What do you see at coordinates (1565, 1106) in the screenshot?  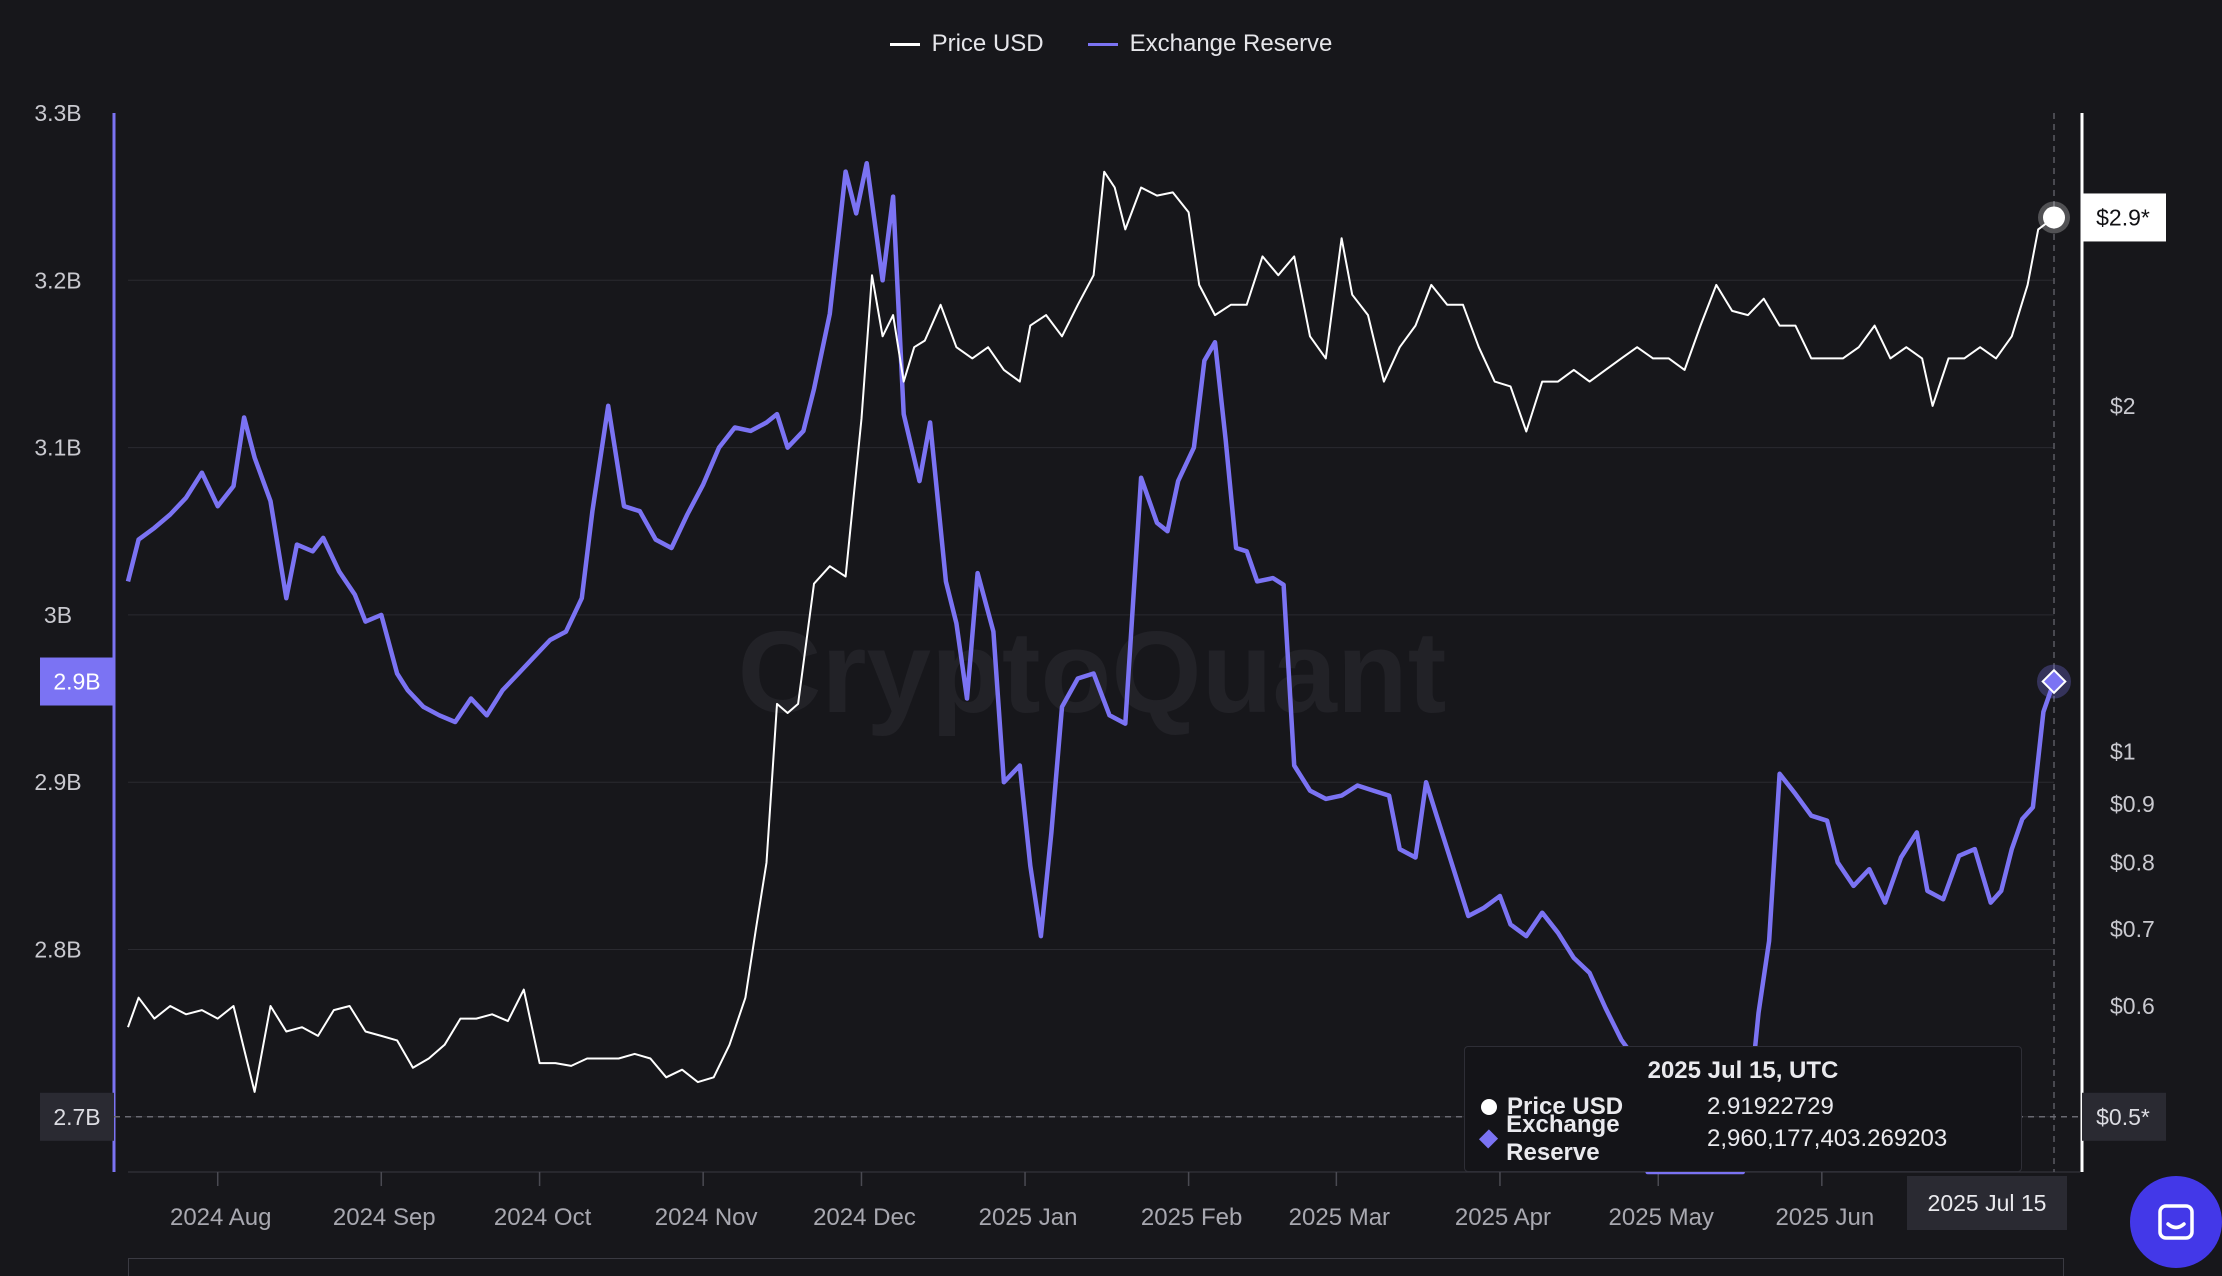 I see `tooltip-price-name: Price USD` at bounding box center [1565, 1106].